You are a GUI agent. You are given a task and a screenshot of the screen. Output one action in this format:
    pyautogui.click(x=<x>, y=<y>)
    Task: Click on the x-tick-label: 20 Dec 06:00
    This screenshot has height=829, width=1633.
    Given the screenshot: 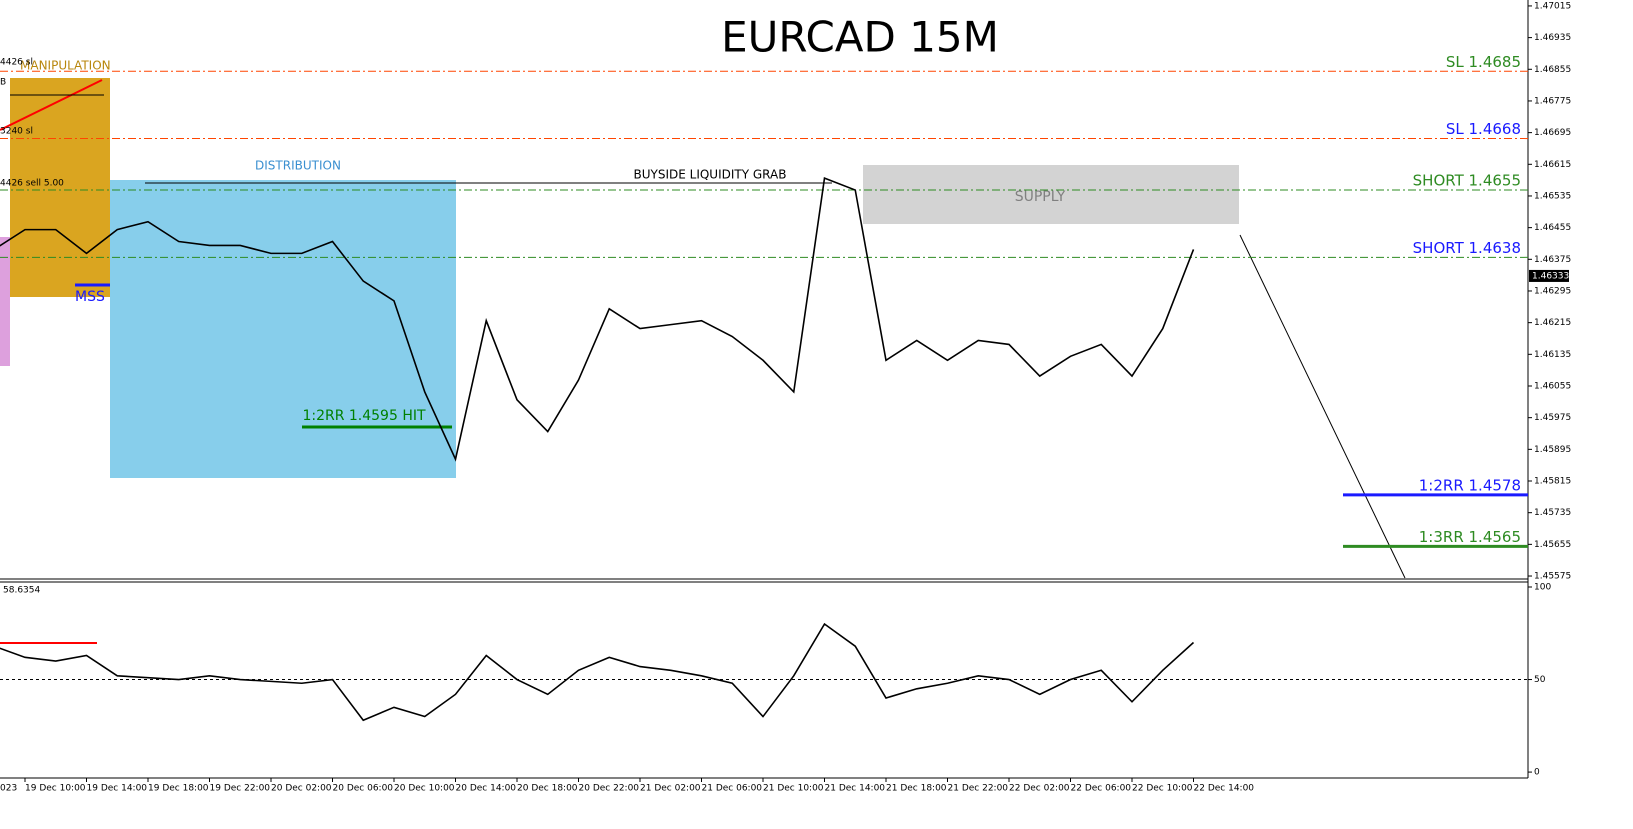 What is the action you would take?
    pyautogui.click(x=363, y=789)
    